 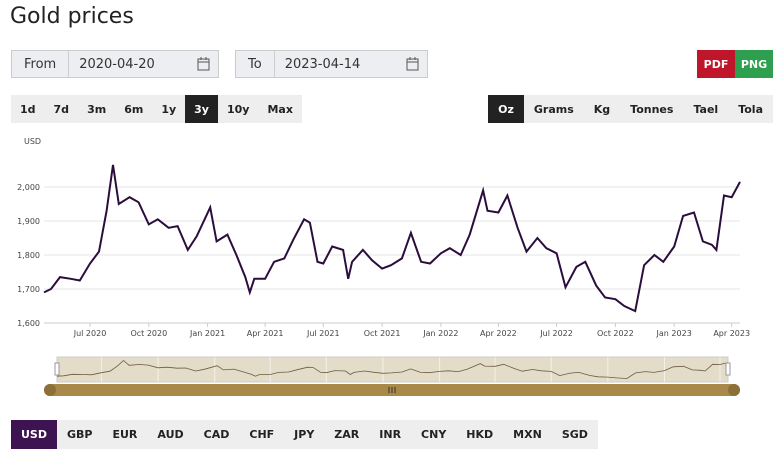 I want to click on y-tick-label: 1,900, so click(x=28, y=221).